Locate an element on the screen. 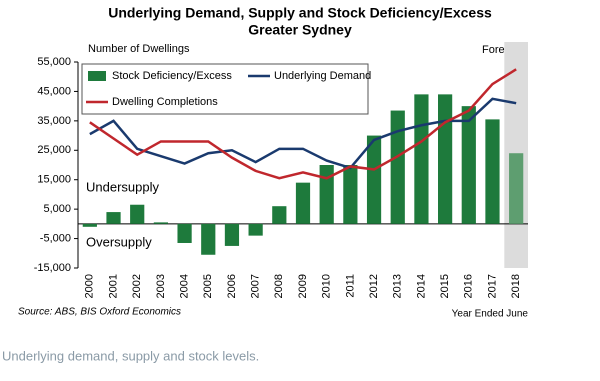  x-tick-label: 2016 is located at coordinates (469, 286).